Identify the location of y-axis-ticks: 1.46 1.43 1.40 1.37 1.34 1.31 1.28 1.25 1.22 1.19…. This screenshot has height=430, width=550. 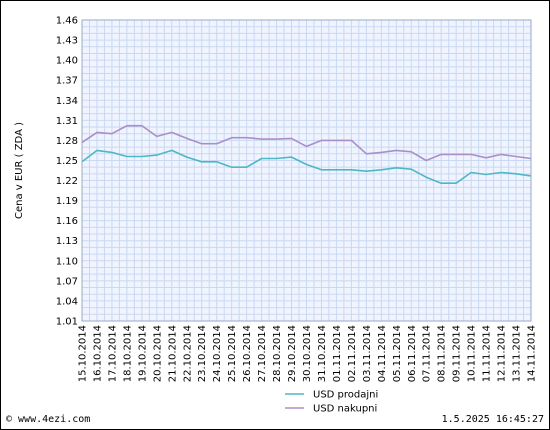
(67, 172).